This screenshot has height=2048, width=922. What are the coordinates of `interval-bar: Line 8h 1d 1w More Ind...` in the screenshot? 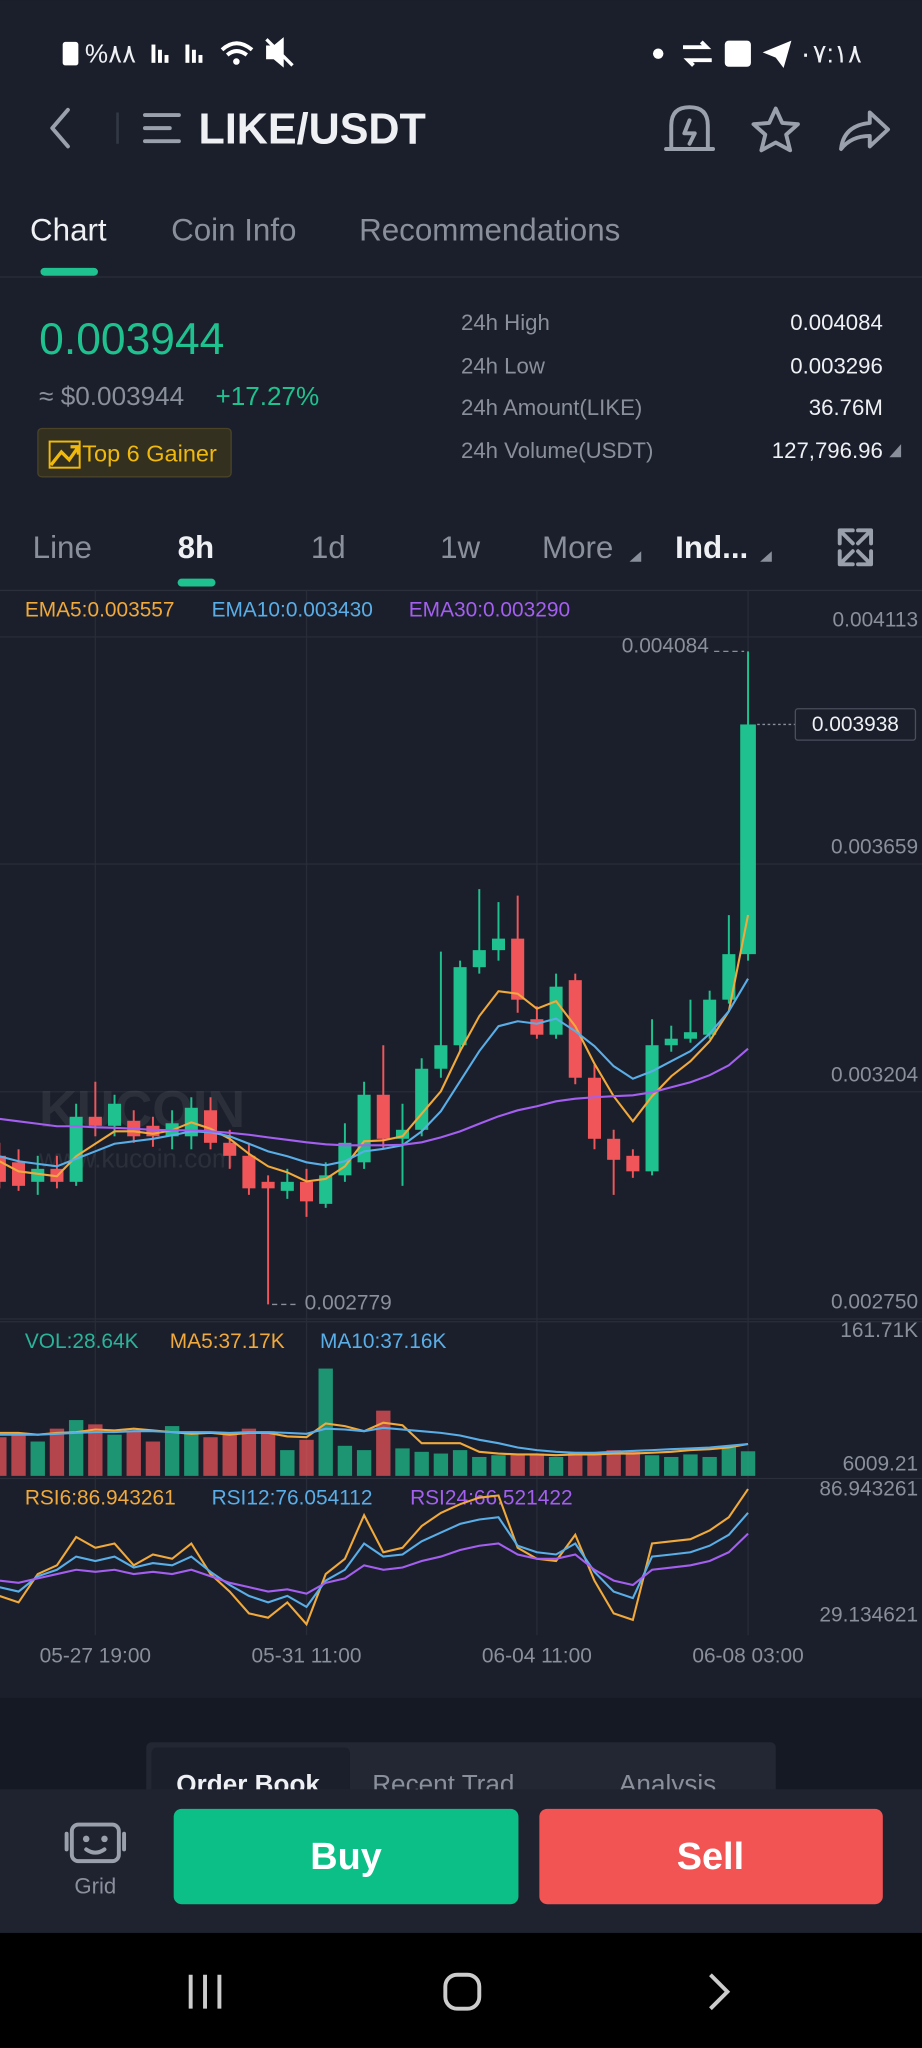 It's located at (461, 560).